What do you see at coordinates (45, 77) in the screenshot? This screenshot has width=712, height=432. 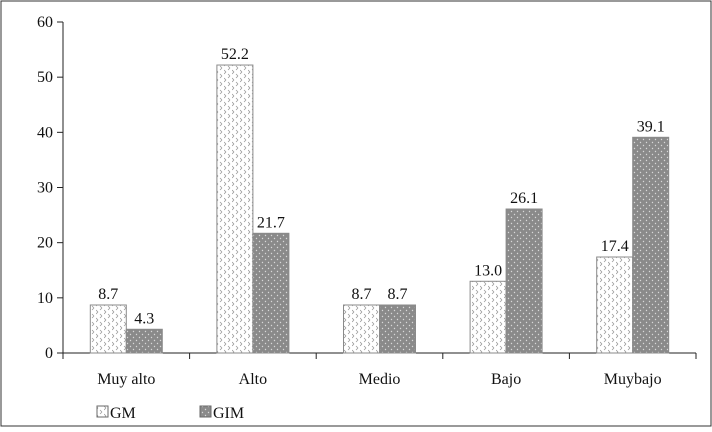 I see `y-tick-label: 50` at bounding box center [45, 77].